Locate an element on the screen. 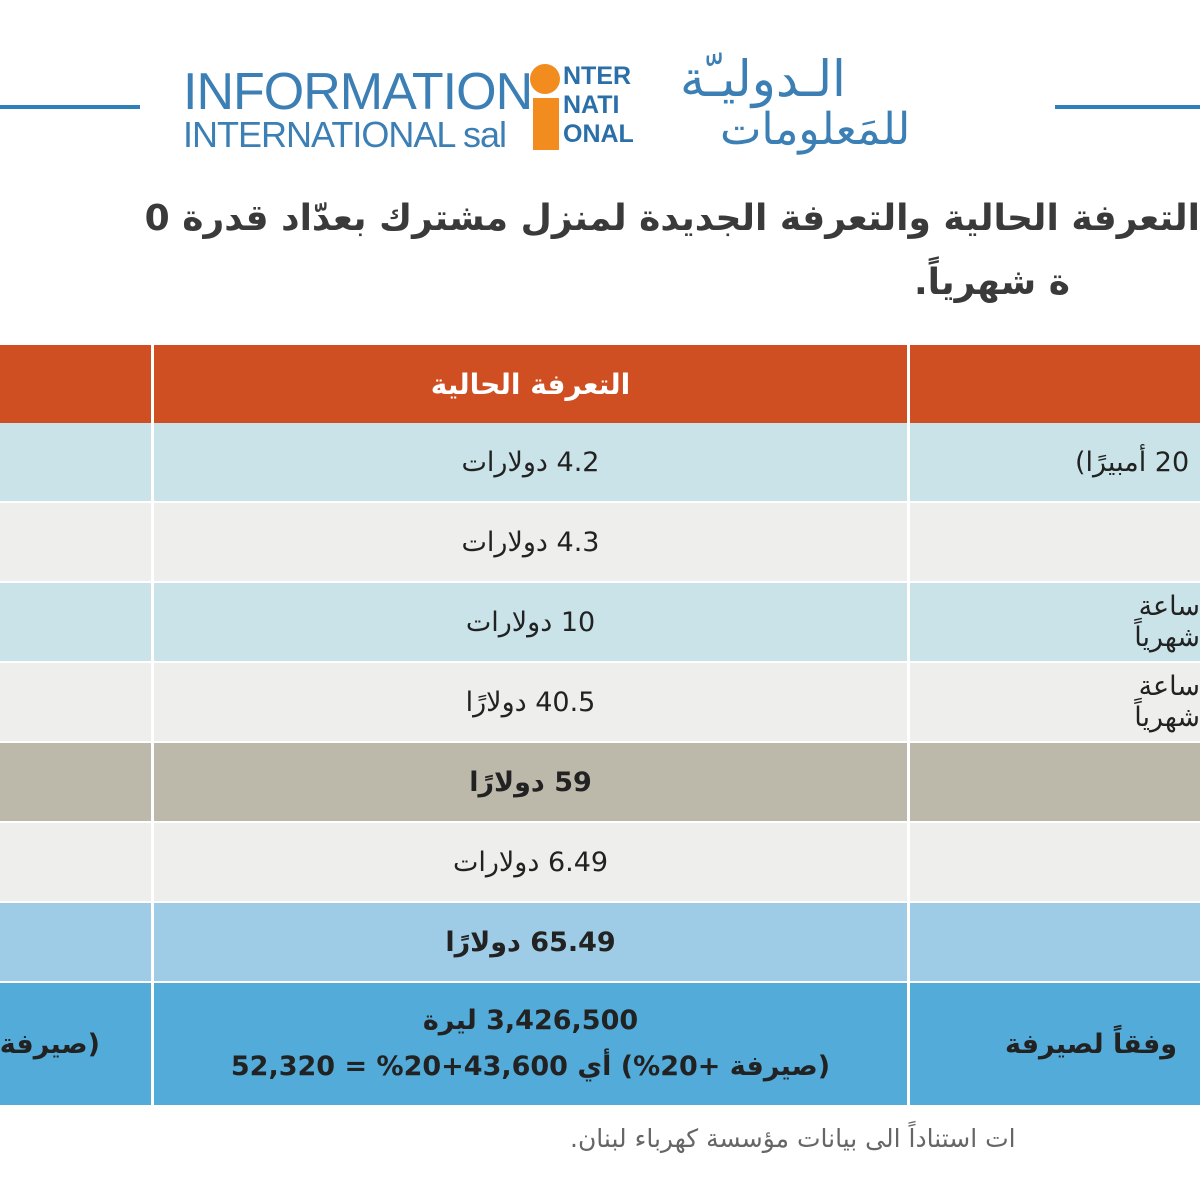  logo-text: INFORMATION is located at coordinates (358, 92).